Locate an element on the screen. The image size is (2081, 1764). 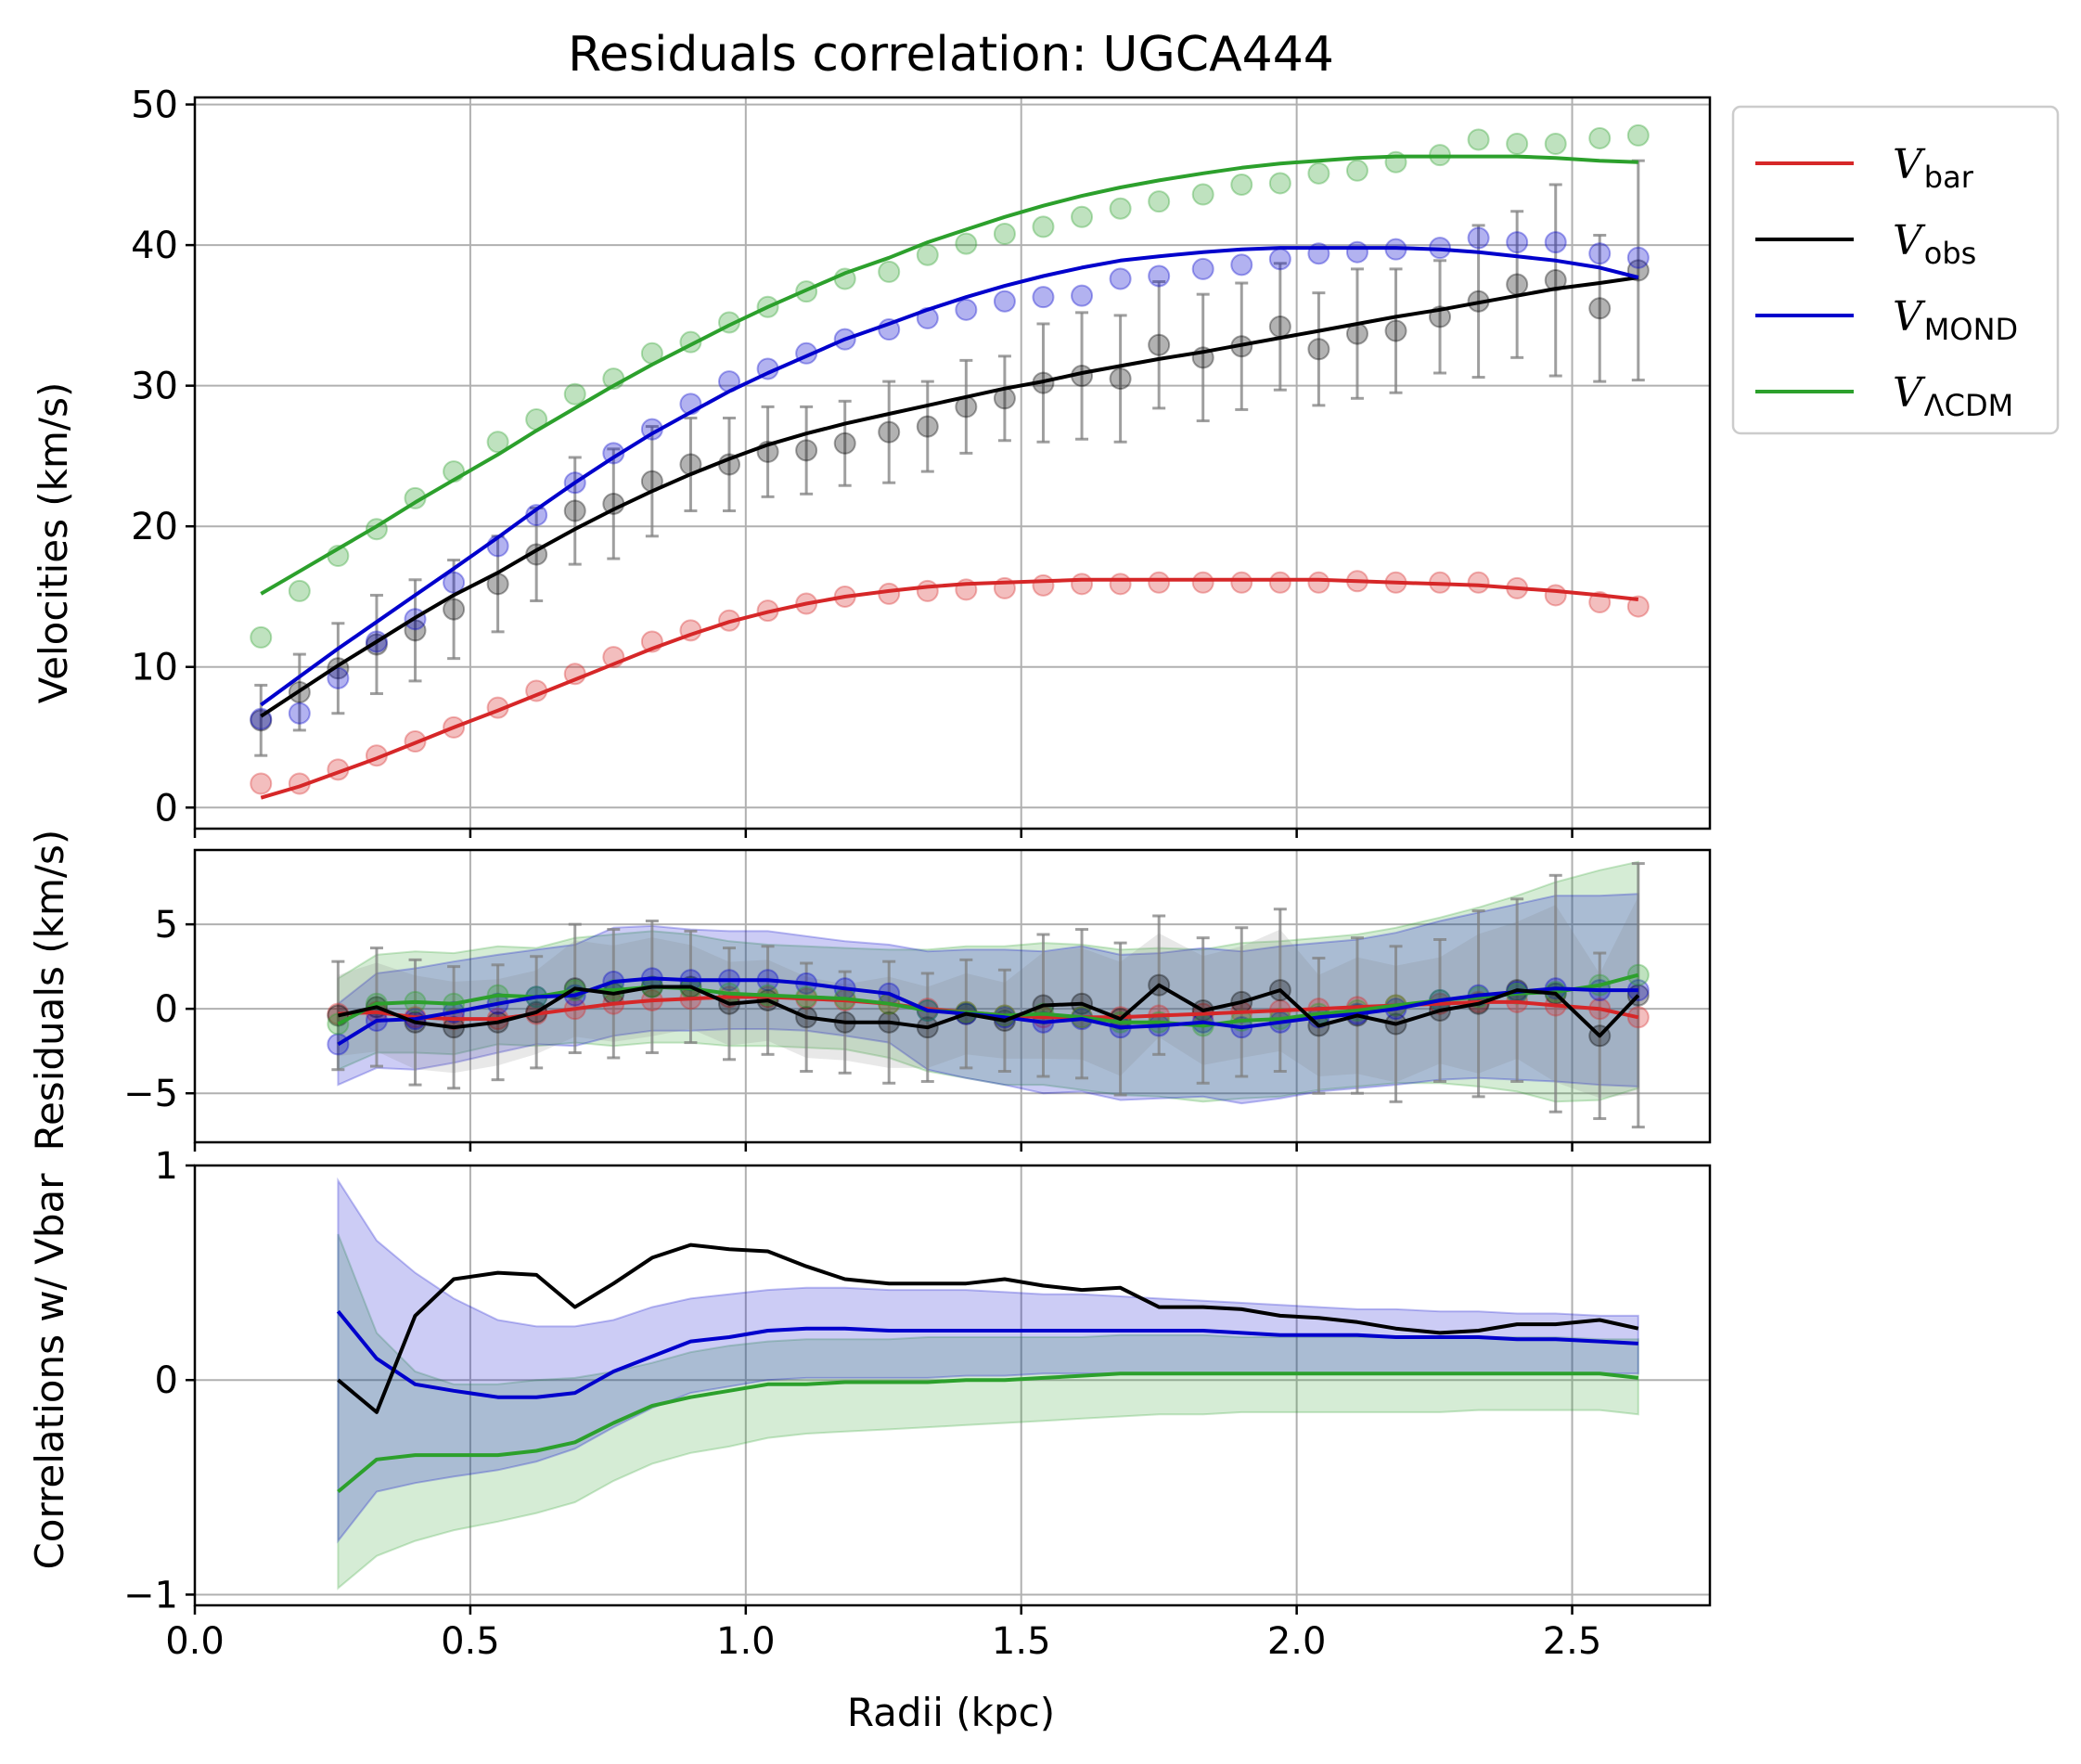
panel0-y-tick-label-2: 20 is located at coordinates (154, 527).